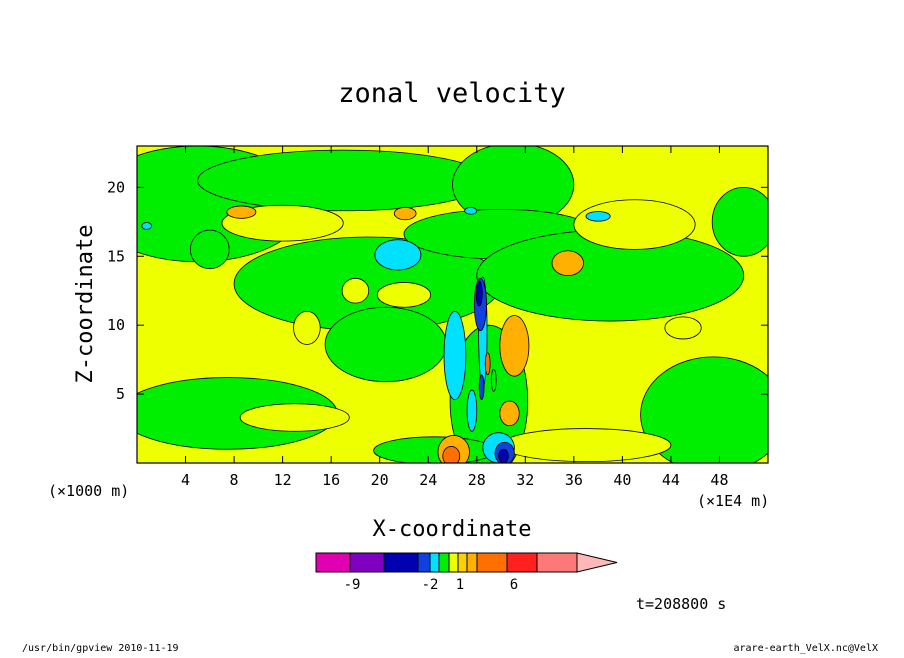 Image resolution: width=904 pixels, height=658 pixels. What do you see at coordinates (733, 501) in the screenshot?
I see `x-unit-label: (×1E4 m)` at bounding box center [733, 501].